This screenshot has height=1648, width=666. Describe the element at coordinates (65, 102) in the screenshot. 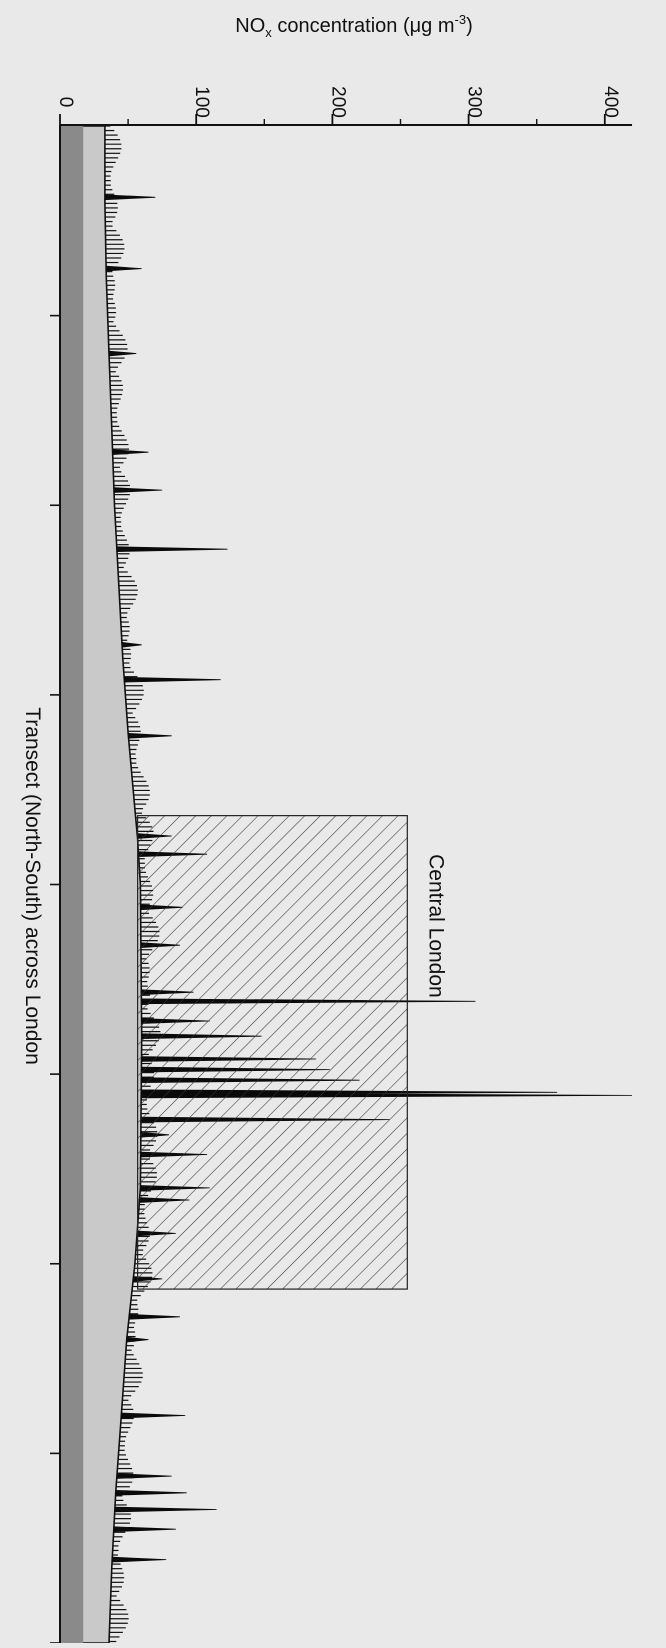

I see `y-tick-label-0: 0` at that location.